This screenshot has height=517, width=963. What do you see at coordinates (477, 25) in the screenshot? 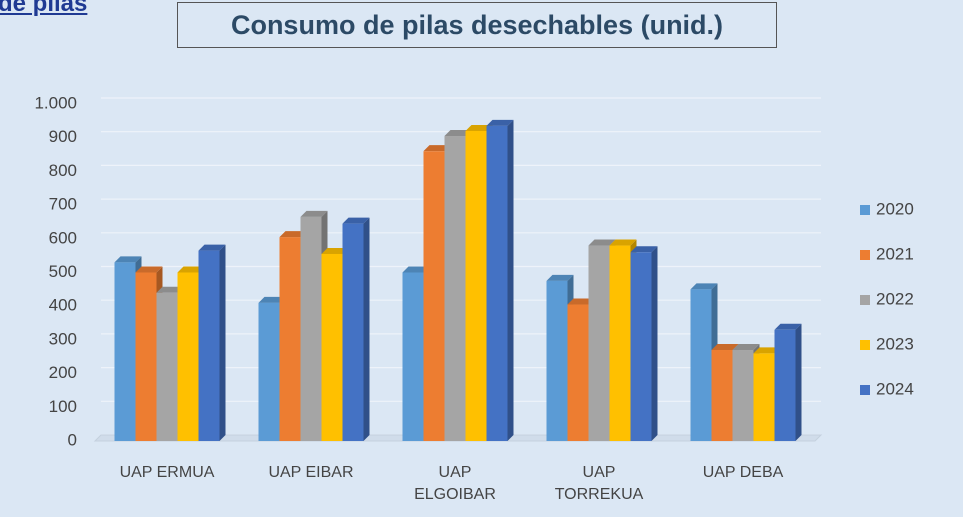
I see `chart-title: Consumo de pilas desechables (unid.)` at bounding box center [477, 25].